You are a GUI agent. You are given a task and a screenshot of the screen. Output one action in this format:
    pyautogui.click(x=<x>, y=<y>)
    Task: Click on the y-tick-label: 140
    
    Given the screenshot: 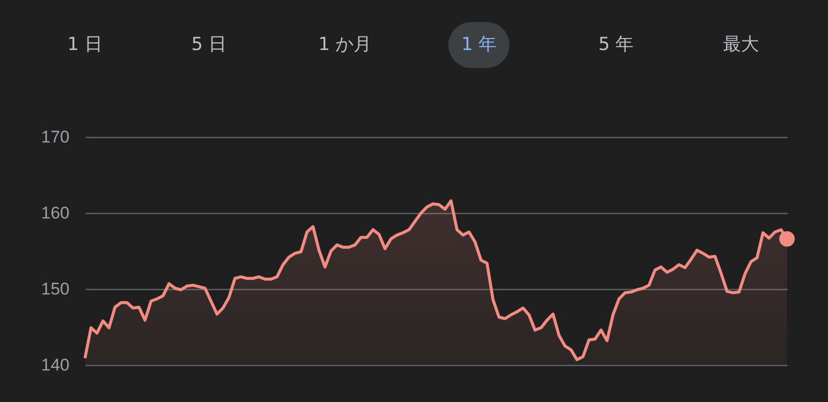 What is the action you would take?
    pyautogui.click(x=55, y=365)
    